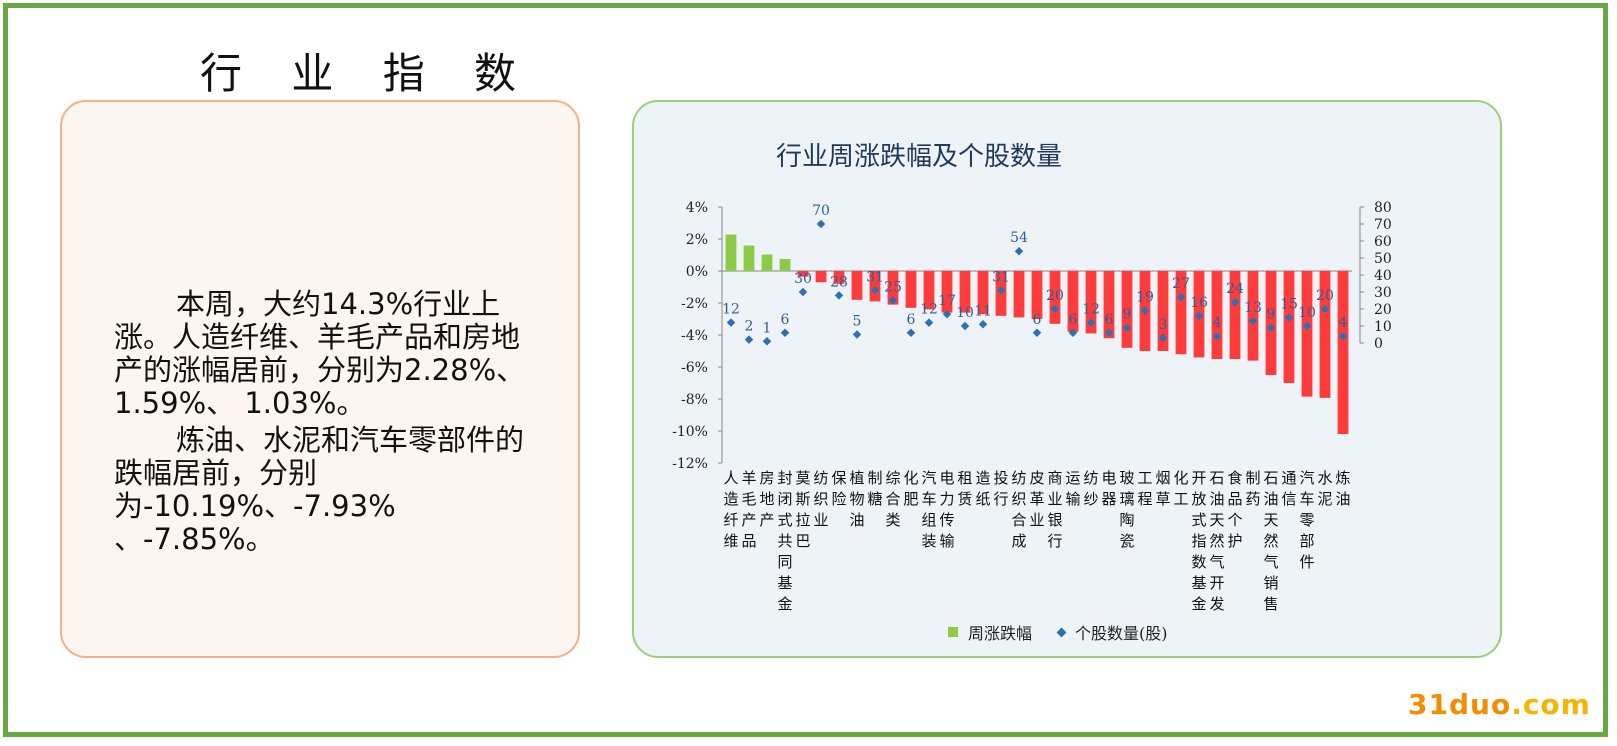 This screenshot has height=746, width=1617. I want to click on legend-swatch-bar, so click(953, 632).